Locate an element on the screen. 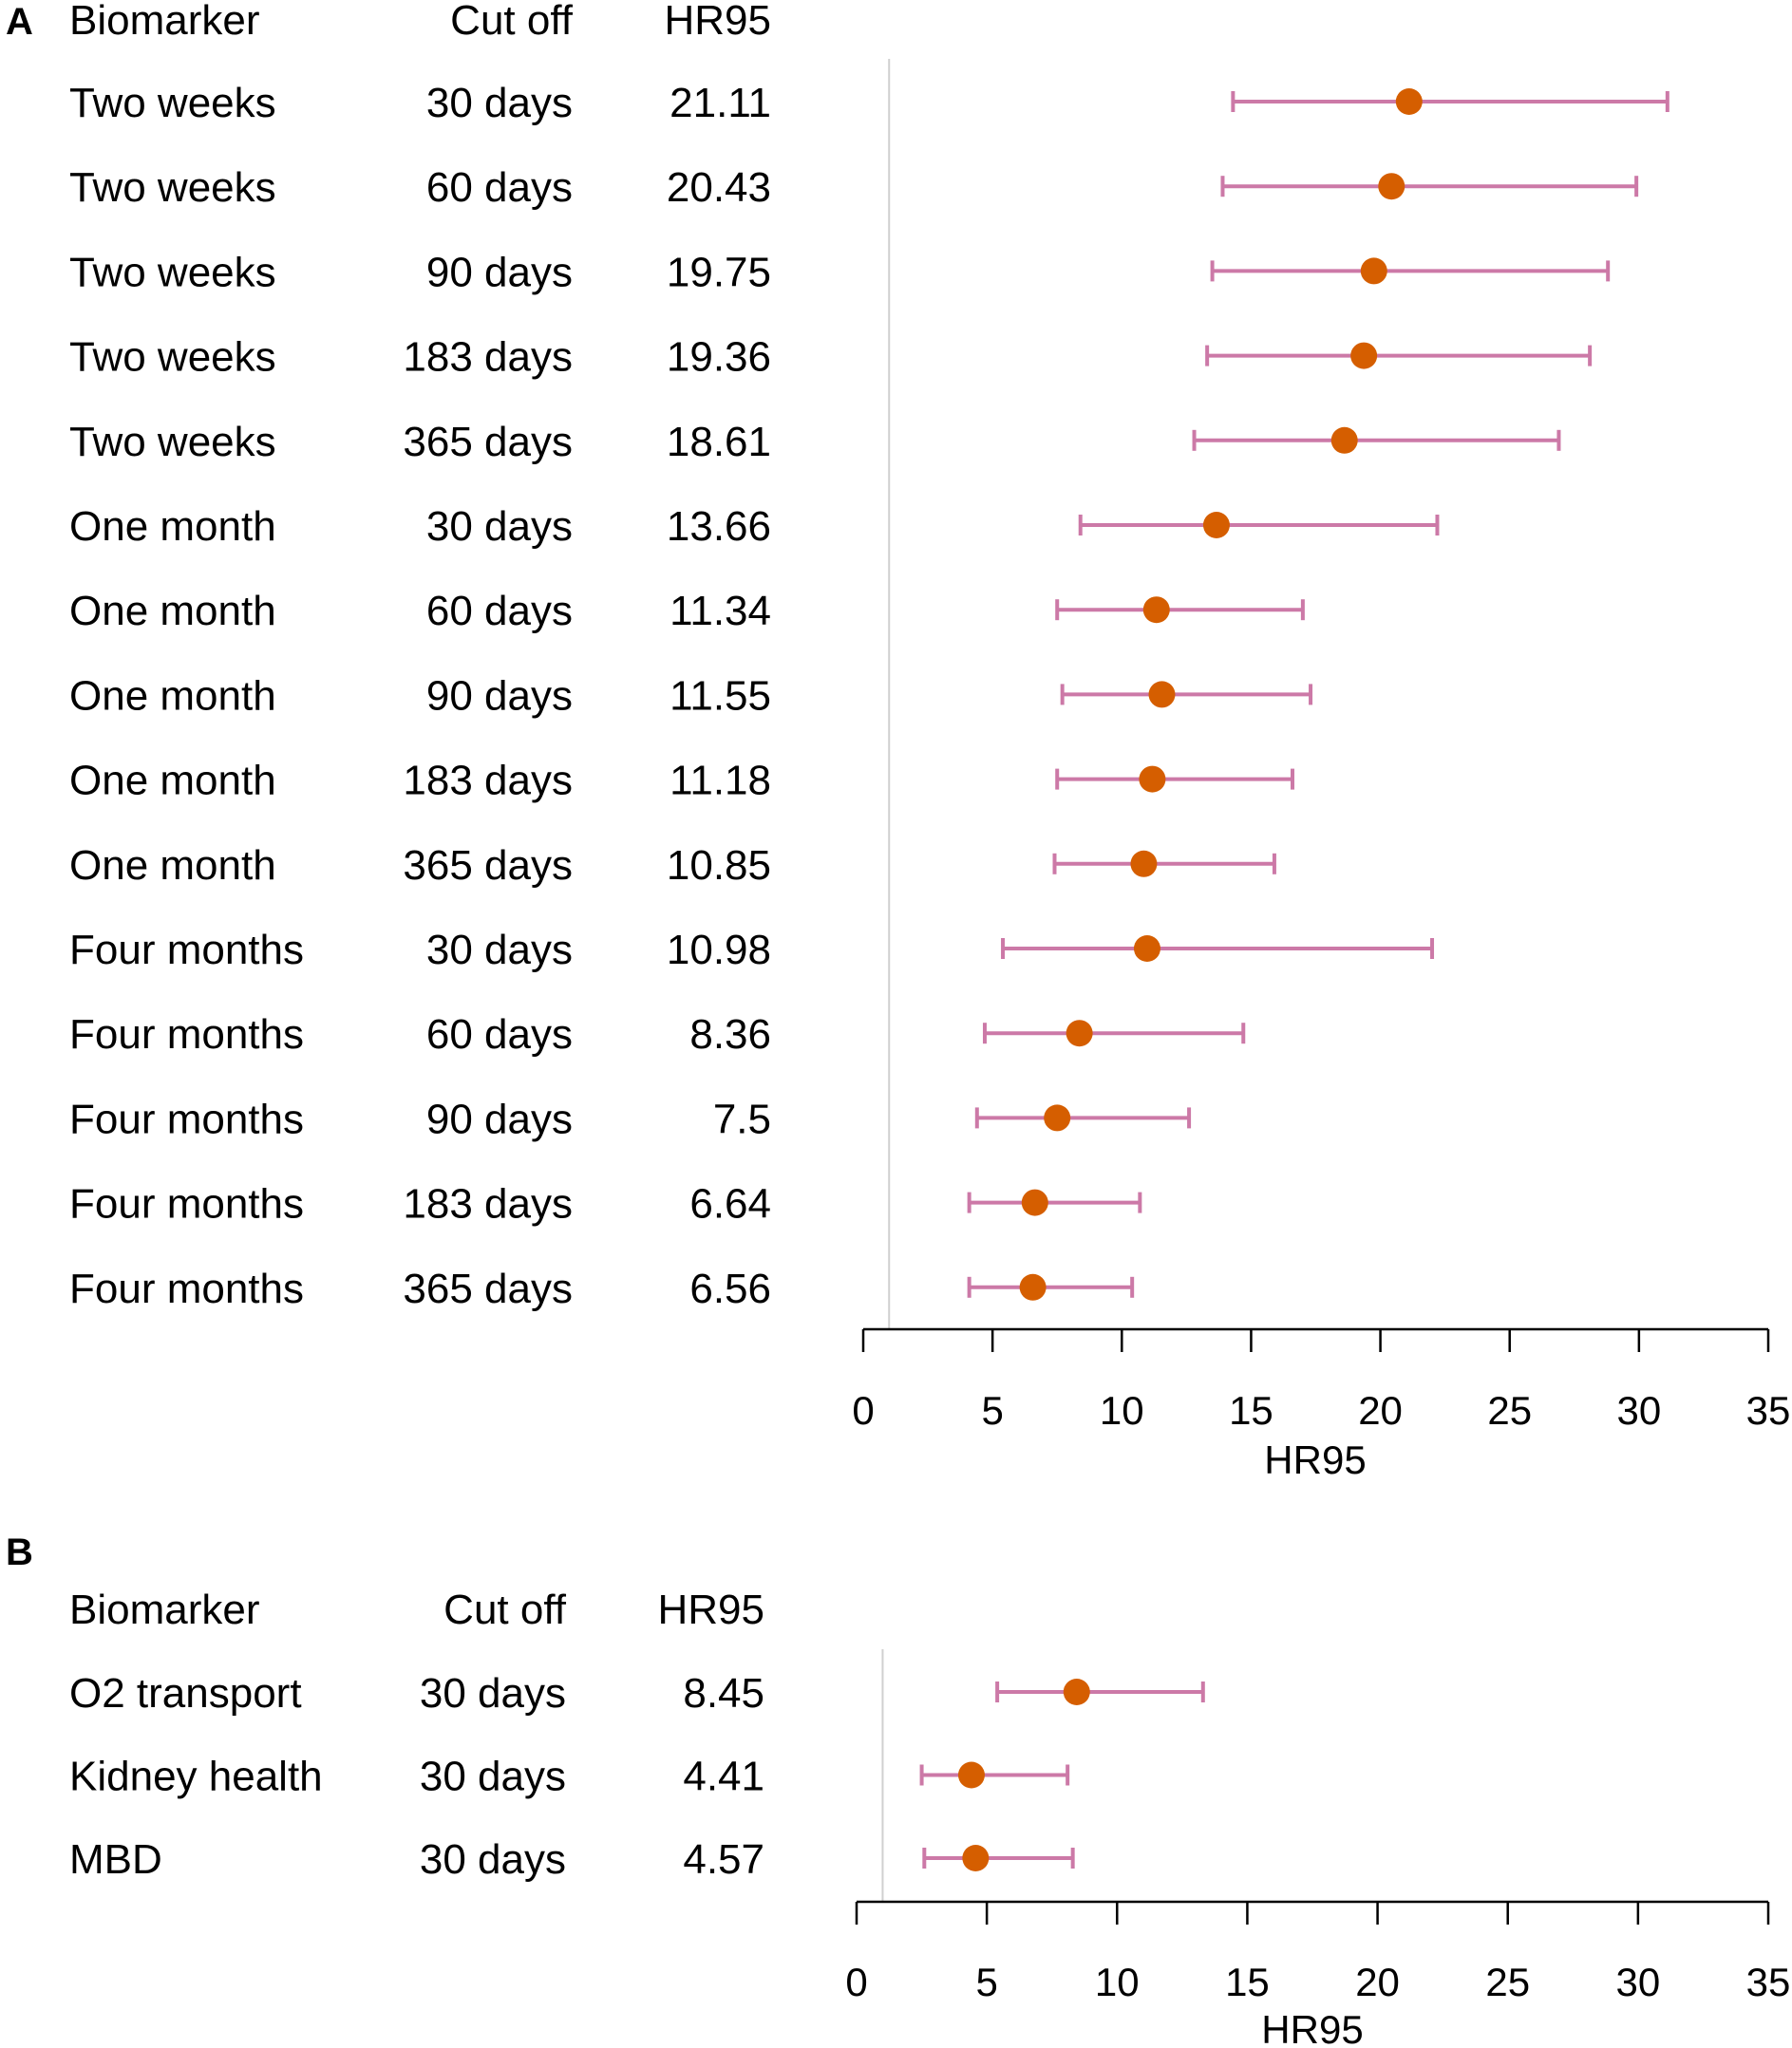 This screenshot has width=1792, height=2048. row-hr-label: 20.43 is located at coordinates (719, 187).